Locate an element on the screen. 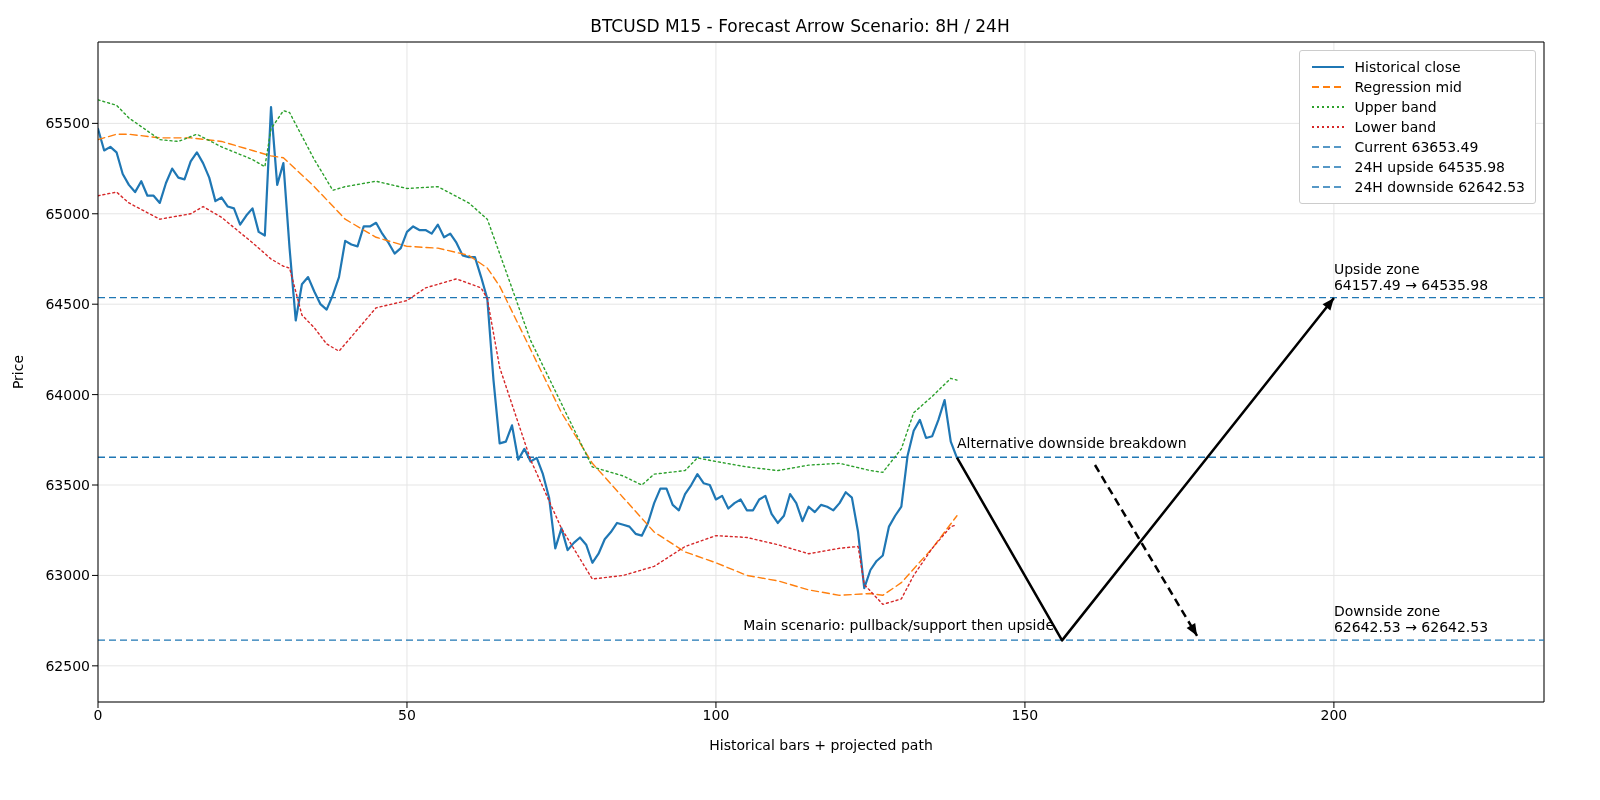 This screenshot has height=800, width=1600. annotation: Upside zone 64157.49 → 64535.98 is located at coordinates (1411, 276).